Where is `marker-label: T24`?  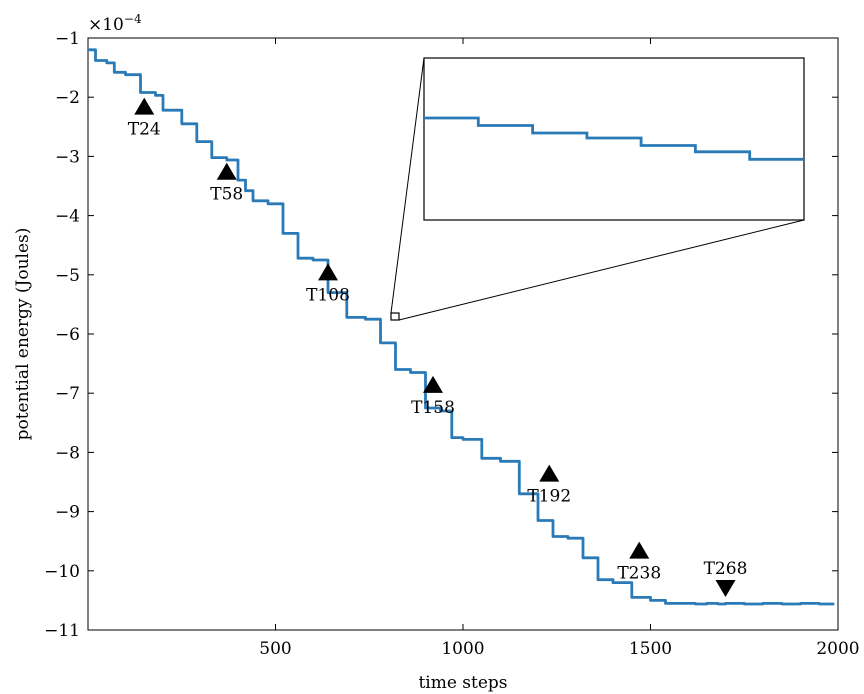
marker-label: T24 is located at coordinates (144, 130).